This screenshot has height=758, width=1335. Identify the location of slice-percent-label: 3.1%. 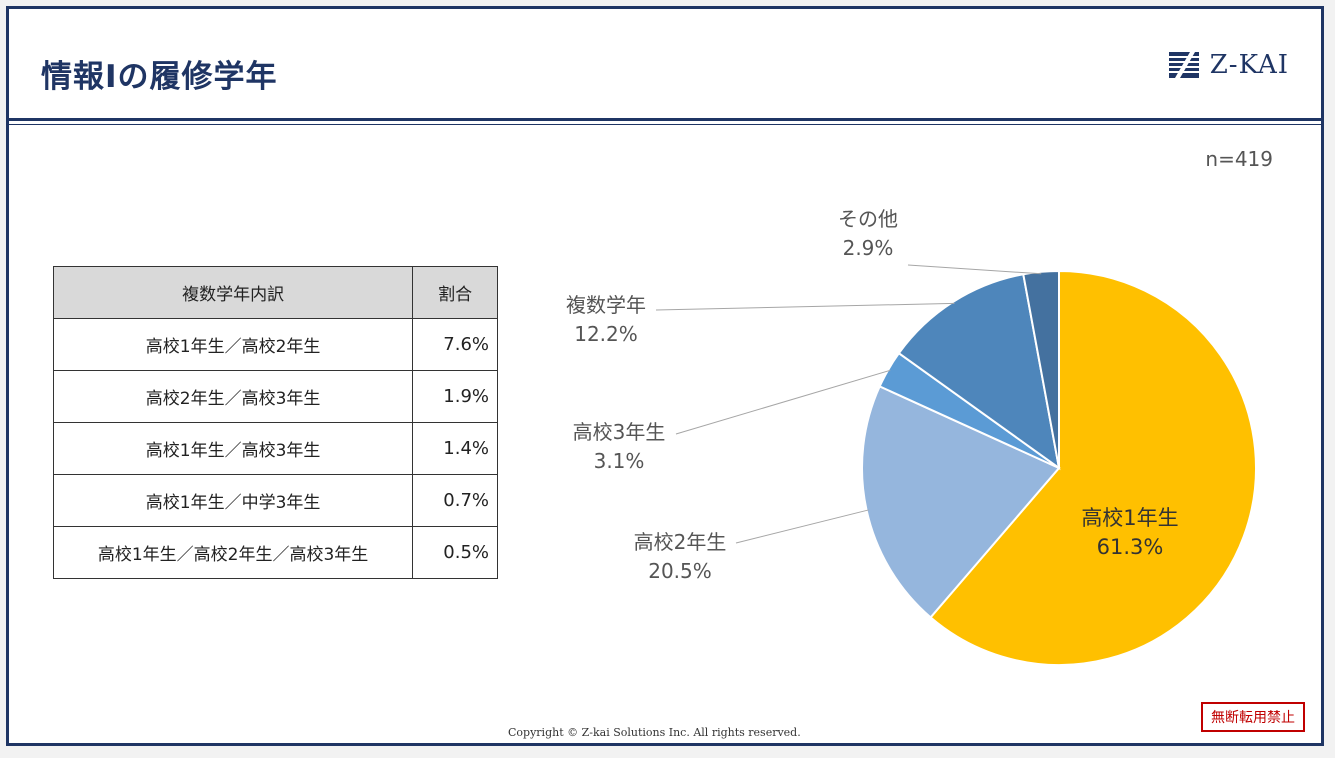
(619, 461).